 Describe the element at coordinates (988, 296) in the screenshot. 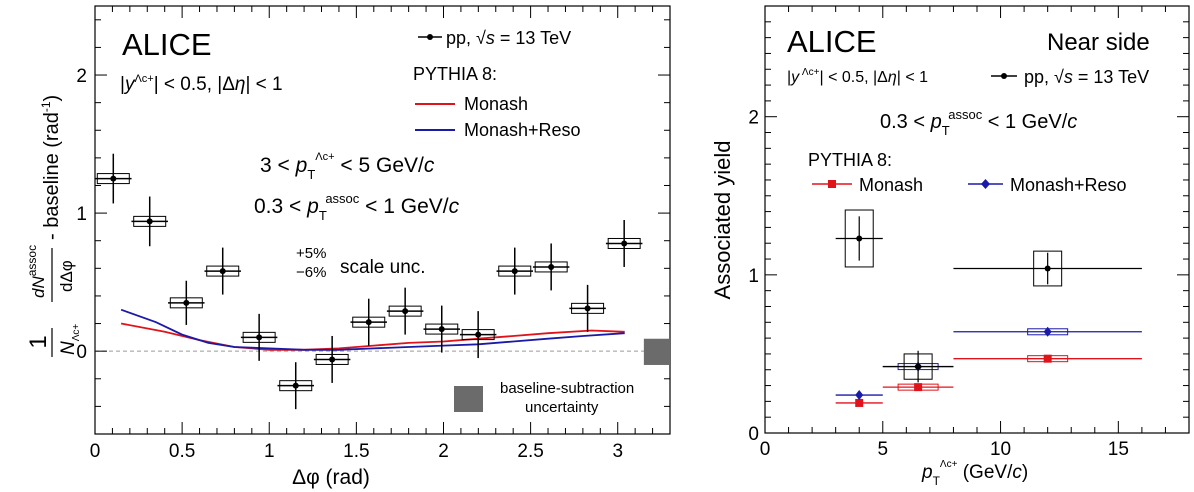

I see `right-data-points` at that location.